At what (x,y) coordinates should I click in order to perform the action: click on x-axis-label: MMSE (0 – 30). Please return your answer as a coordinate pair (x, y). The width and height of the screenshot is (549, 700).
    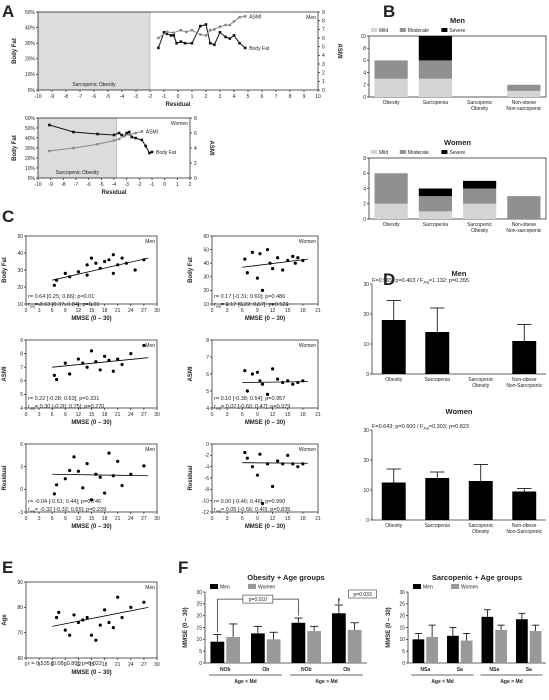
    Looking at the image, I should click on (265, 527).